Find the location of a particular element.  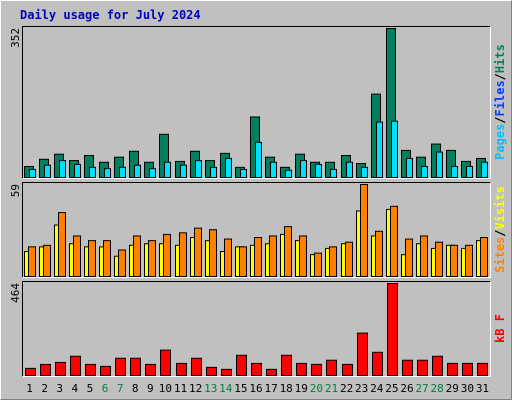

legend-item: Visits is located at coordinates (500, 207).